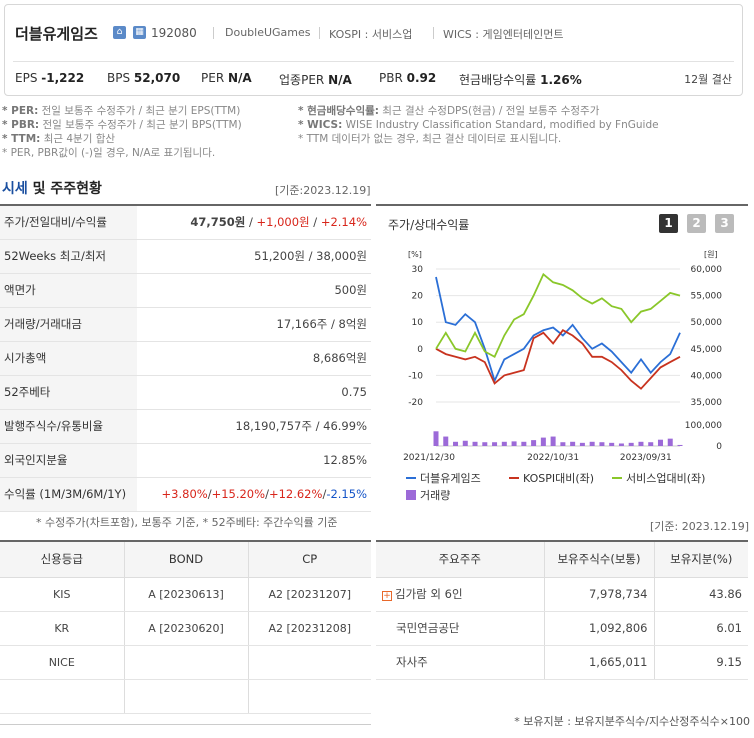 This screenshot has height=738, width=754. I want to click on holders-footnote: * 보유지분 : 보유지분주식수/지수산정주식수×100, so click(632, 721).